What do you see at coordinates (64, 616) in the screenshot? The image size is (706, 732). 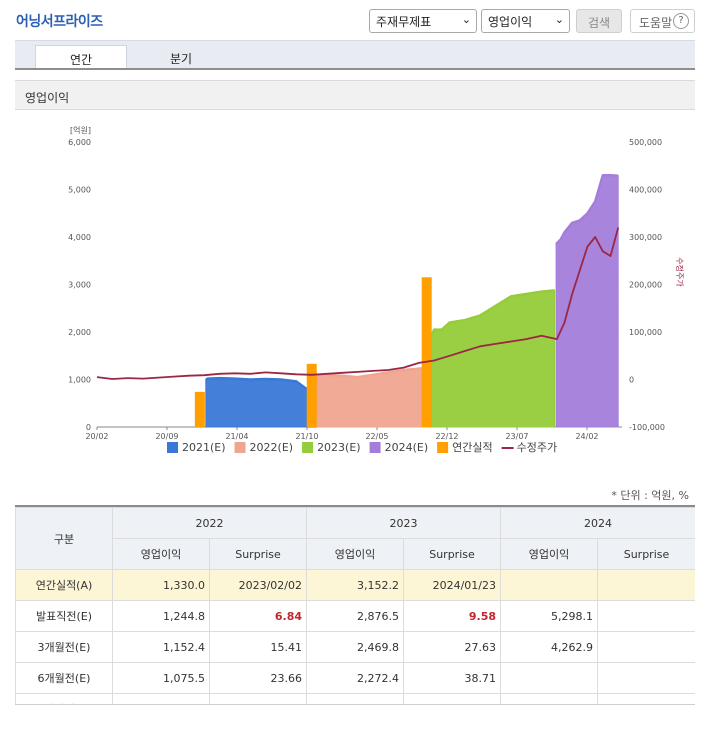 I see `row-label: 발표직전(E)` at bounding box center [64, 616].